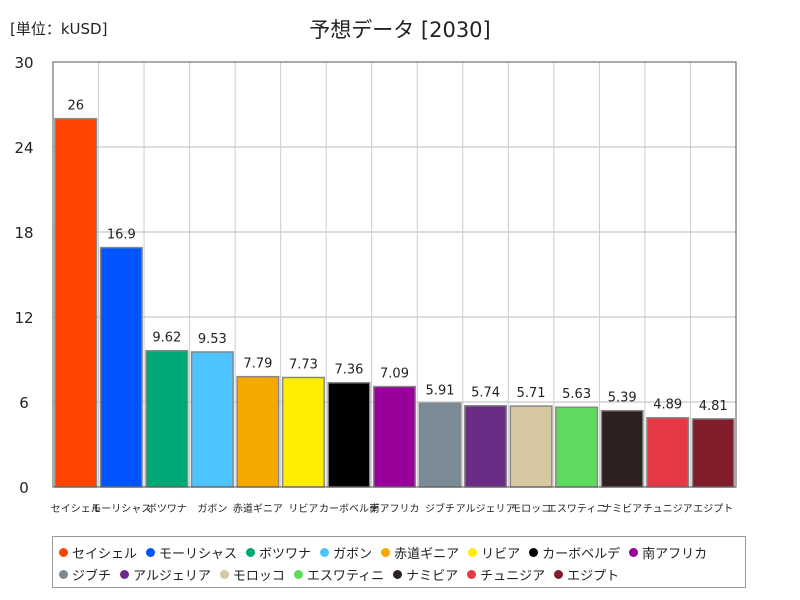  I want to click on x-tick-label: セイシェル, so click(76, 509).